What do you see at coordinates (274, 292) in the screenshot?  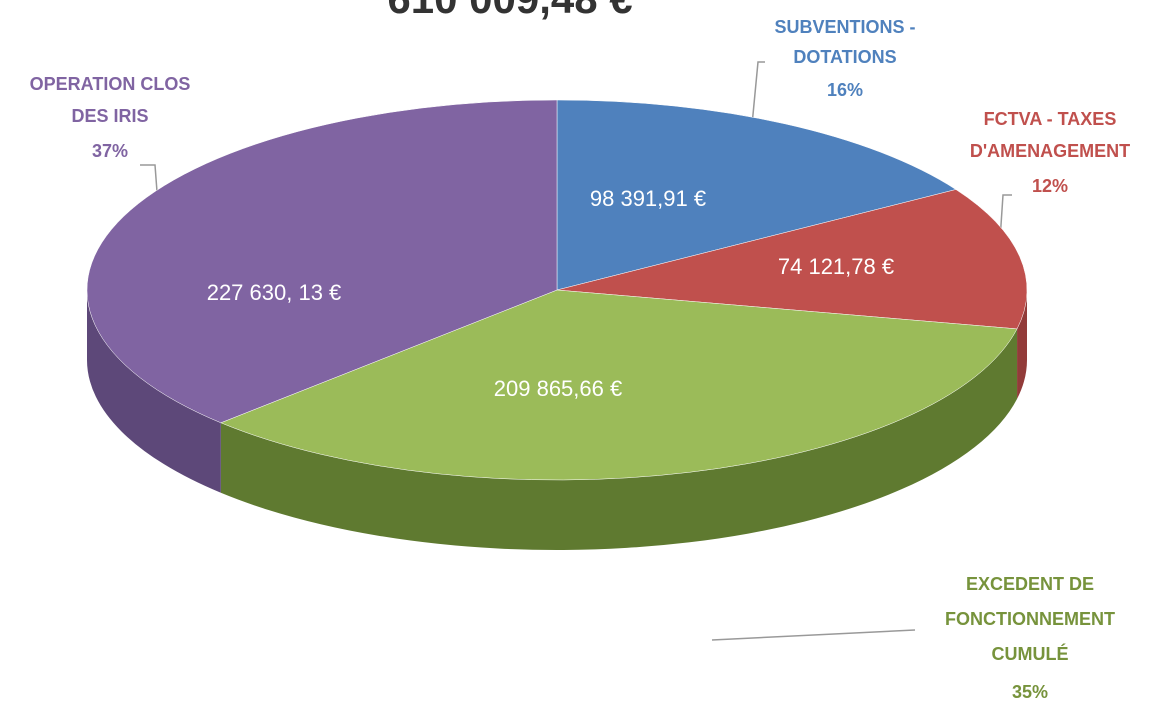 I see `value-label: 227 630, 13 €` at bounding box center [274, 292].